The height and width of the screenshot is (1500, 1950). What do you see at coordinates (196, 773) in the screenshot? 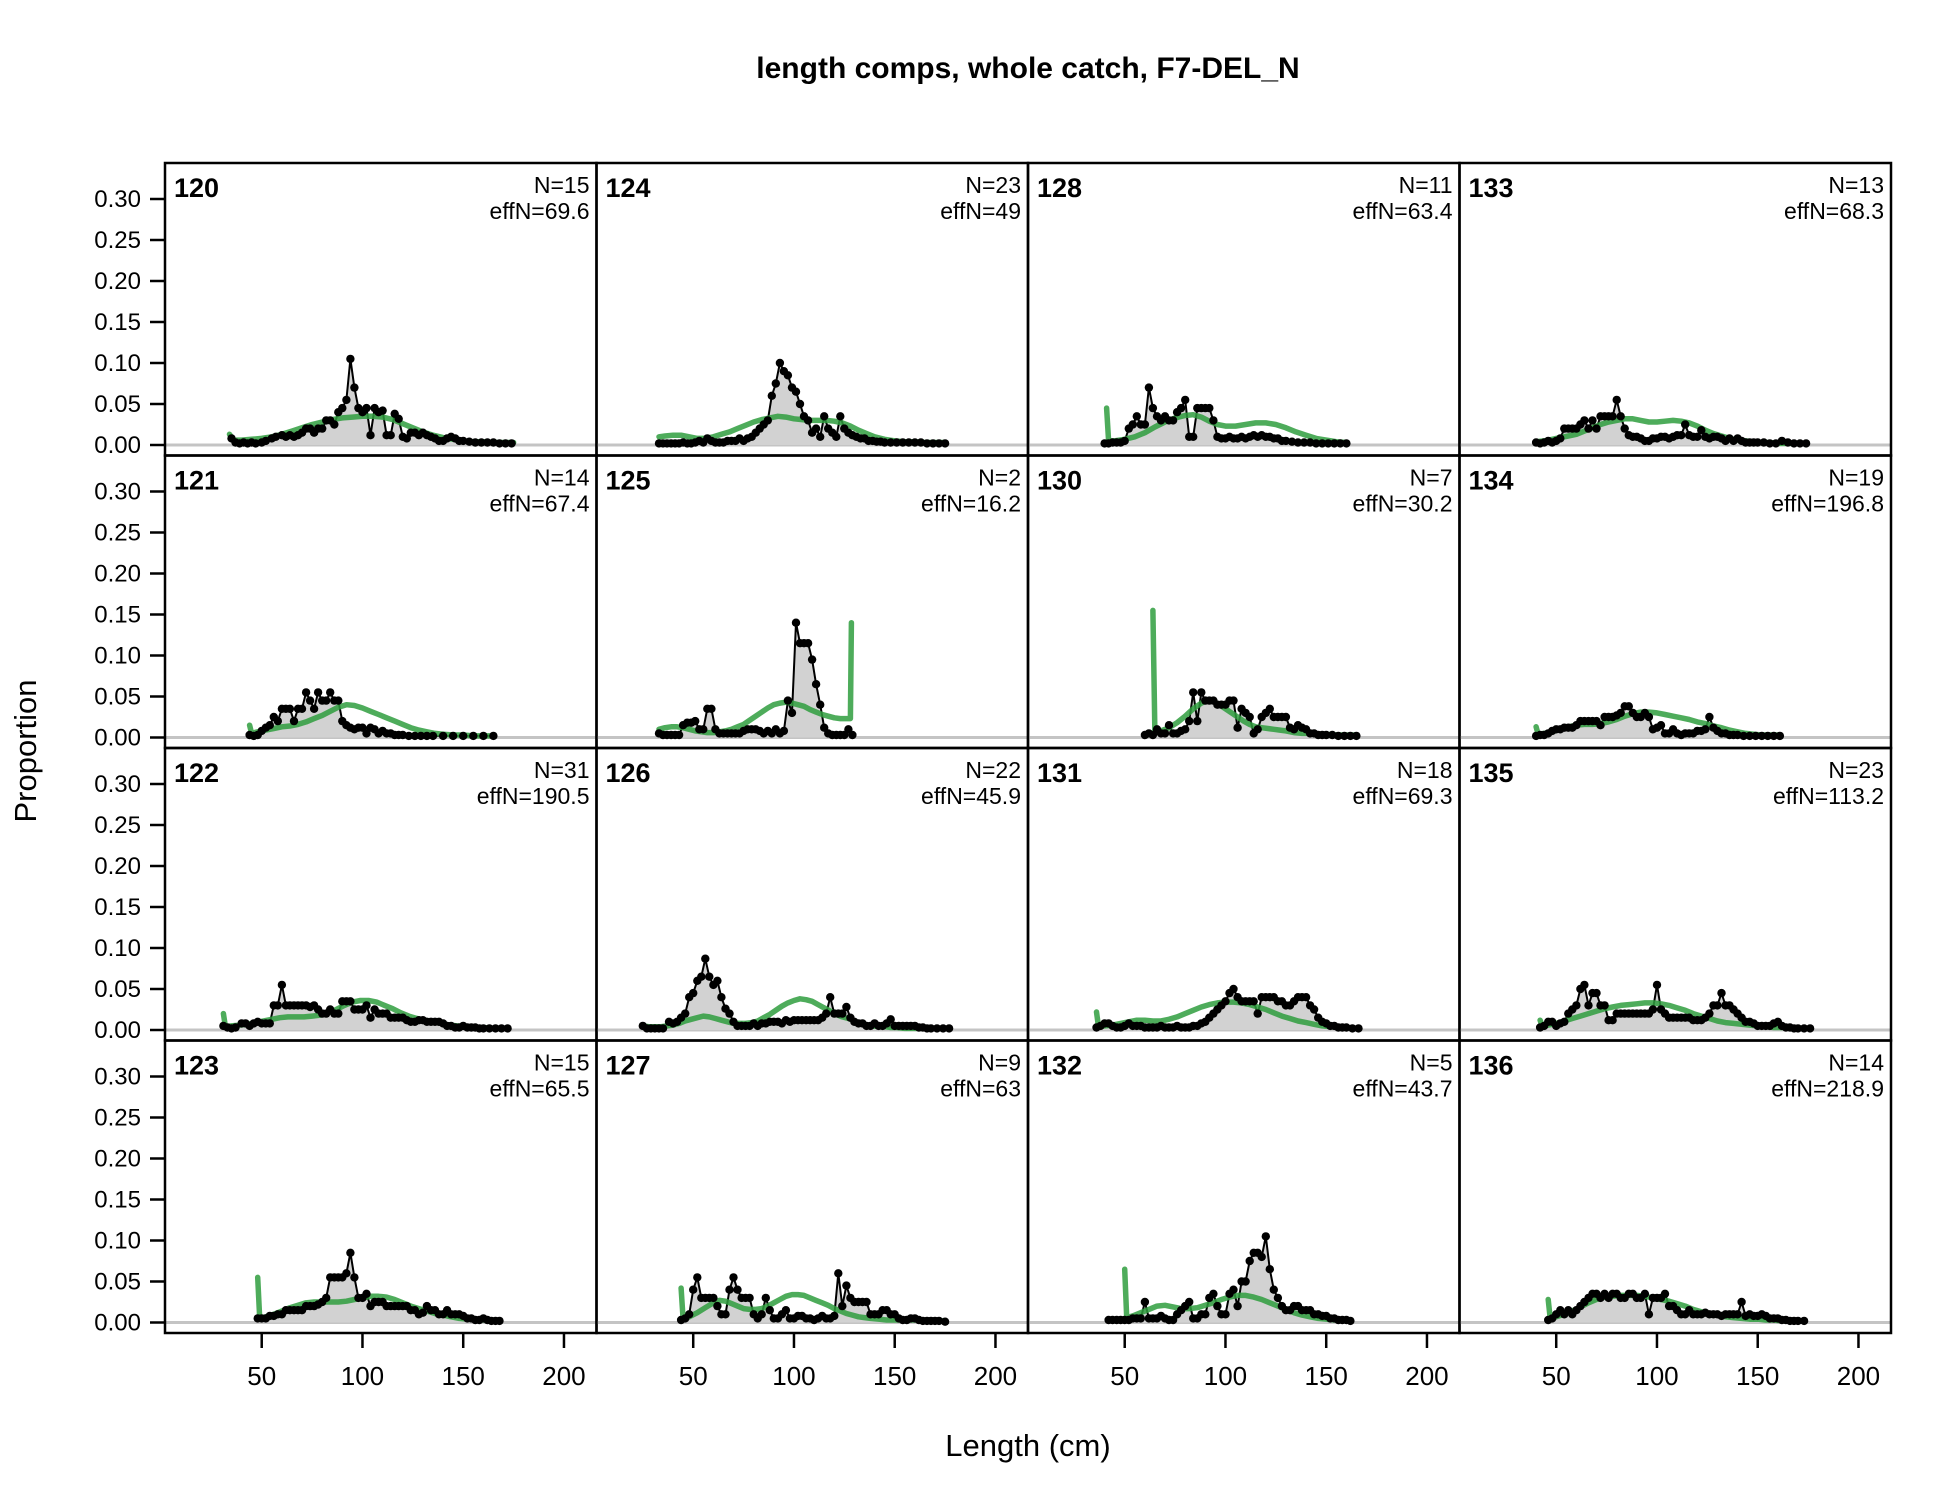
I see `panel-year-label: 122` at bounding box center [196, 773].